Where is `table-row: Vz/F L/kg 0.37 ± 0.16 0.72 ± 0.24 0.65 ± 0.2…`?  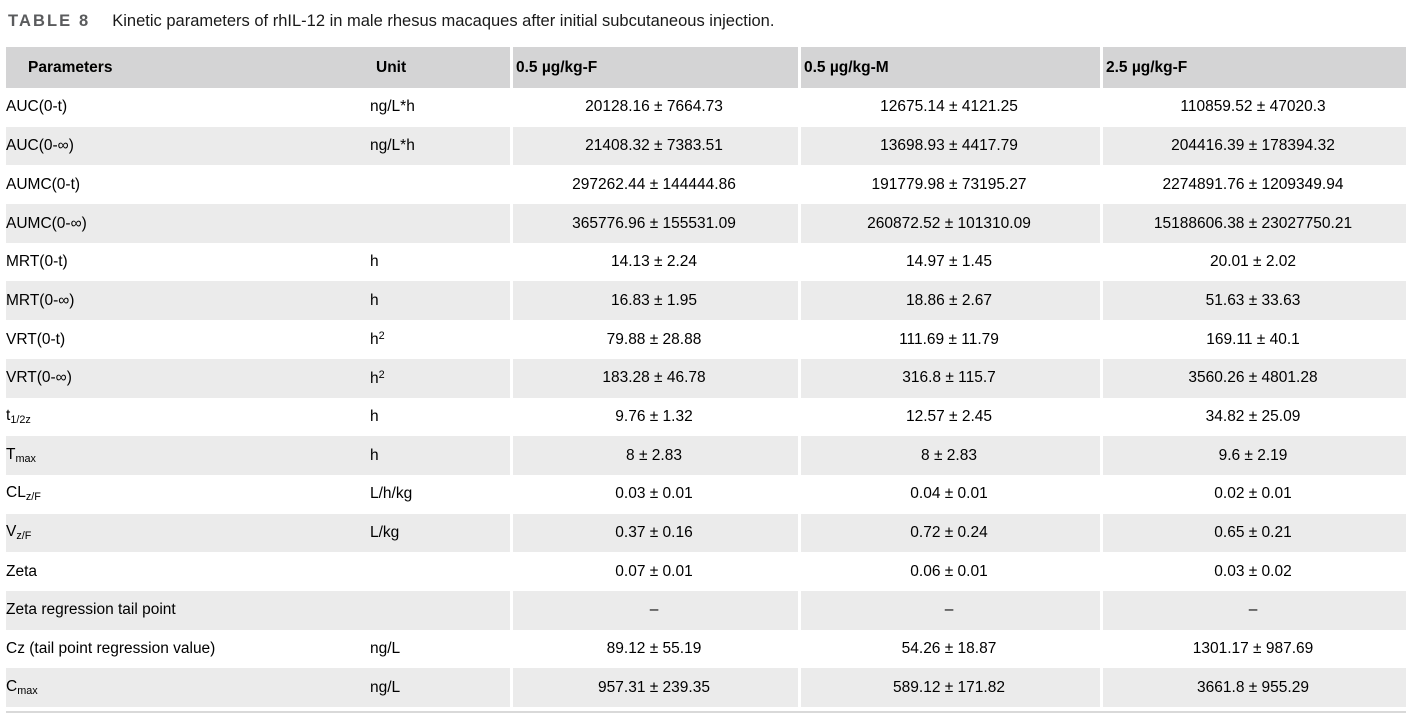
table-row: Vz/F L/kg 0.37 ± 0.16 0.72 ± 0.24 0.65 ± 0.2… is located at coordinates (706, 533).